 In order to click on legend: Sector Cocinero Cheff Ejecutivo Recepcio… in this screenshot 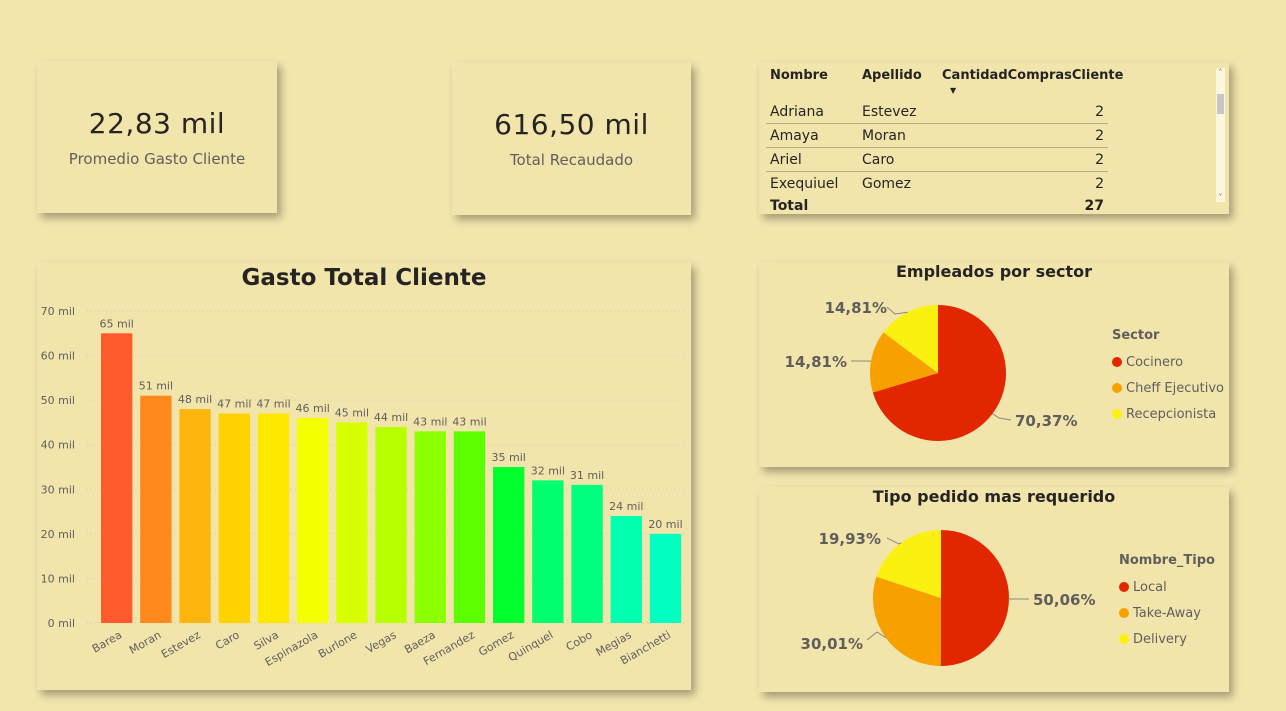, I will do `click(1168, 377)`.